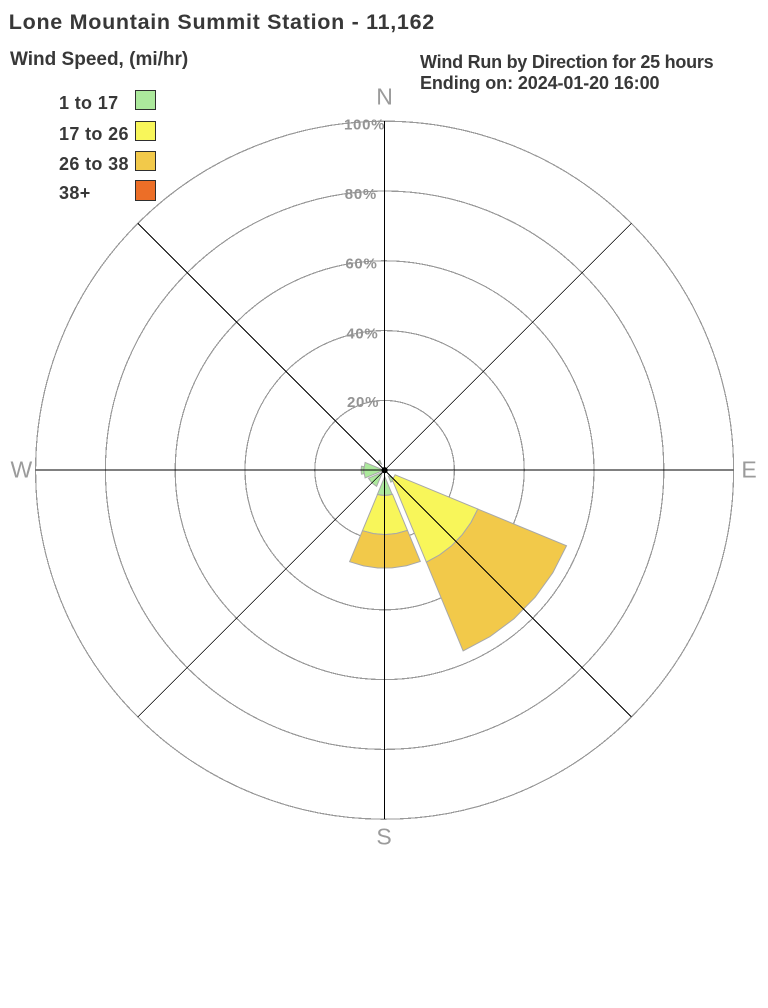 This screenshot has width=768, height=1008. I want to click on svg-text: 20%, so click(363, 402).